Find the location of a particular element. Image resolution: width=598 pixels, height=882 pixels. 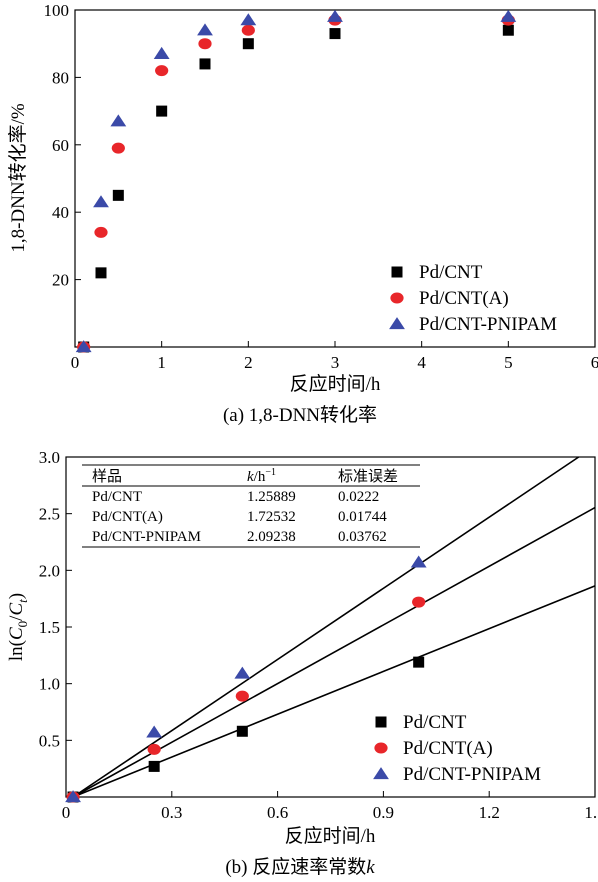

chart-a-legend: Pd/CNT Pd/CNT(A) Pd/CNT-PNIPAM is located at coordinates (473, 298).